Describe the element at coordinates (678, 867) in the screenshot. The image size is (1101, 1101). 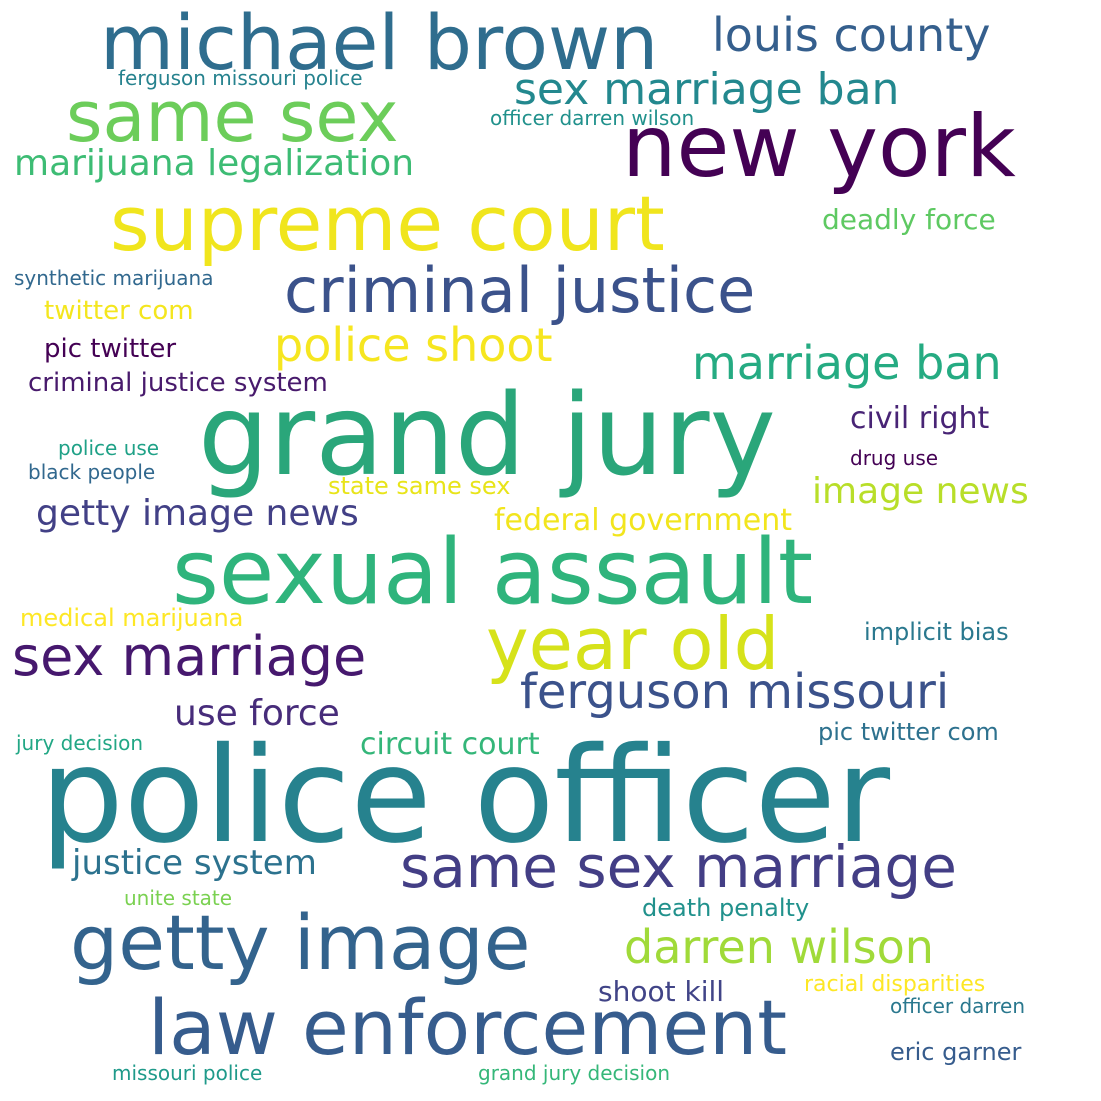
I see `word-same-sex-marriage: same sex marriage` at that location.